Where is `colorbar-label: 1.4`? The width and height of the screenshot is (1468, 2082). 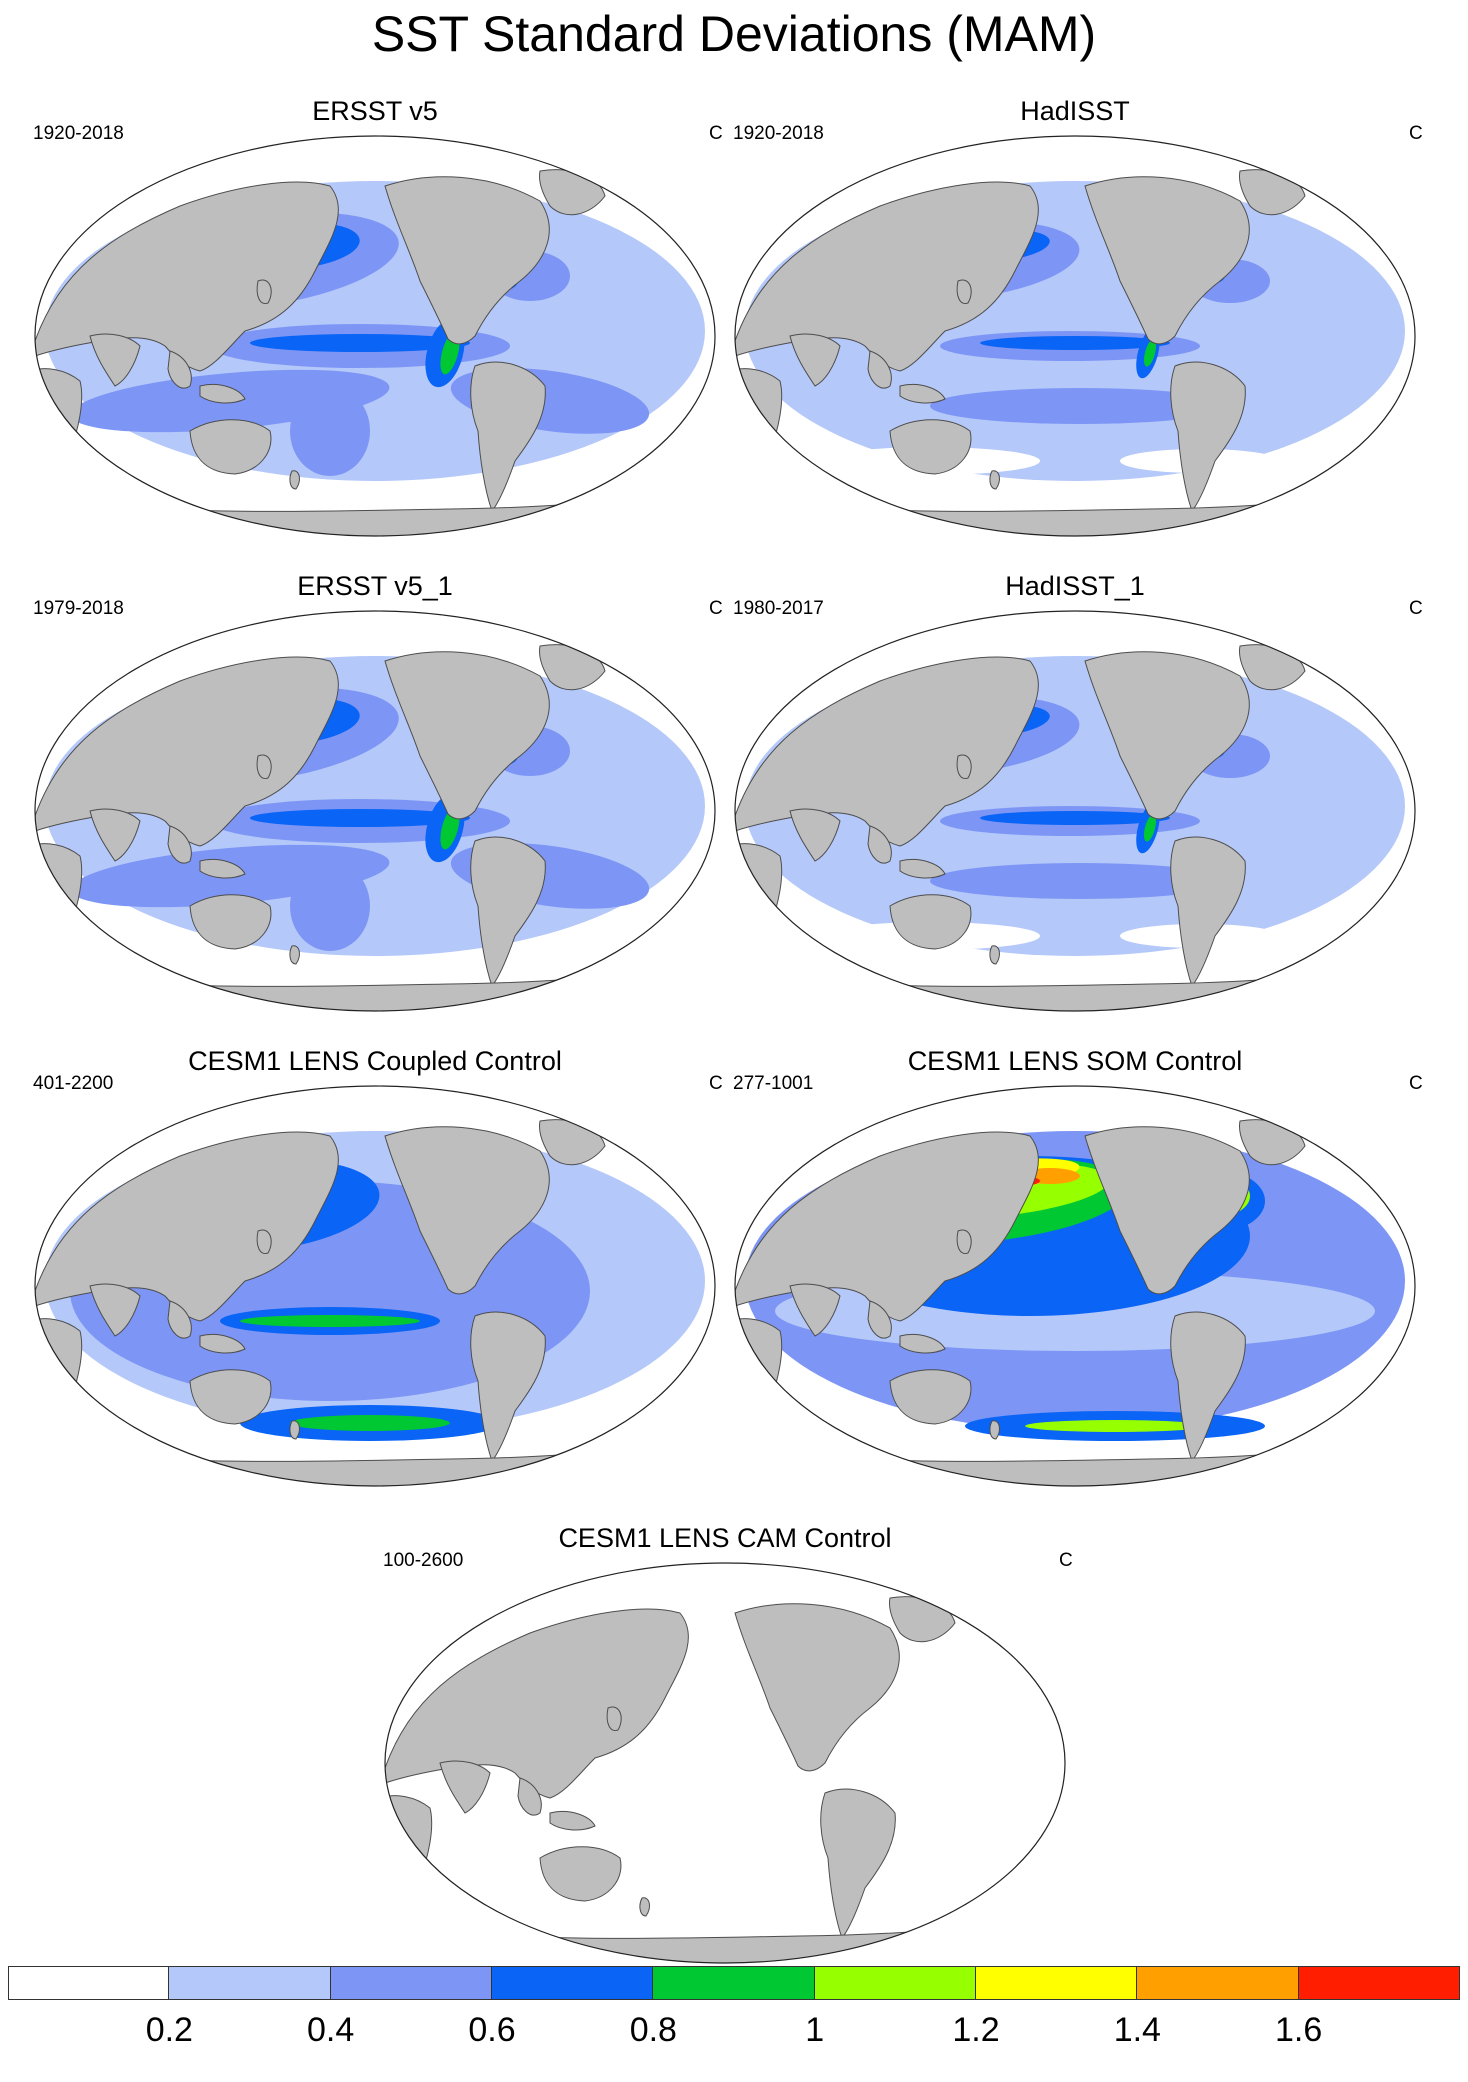 colorbar-label: 1.4 is located at coordinates (1137, 2030).